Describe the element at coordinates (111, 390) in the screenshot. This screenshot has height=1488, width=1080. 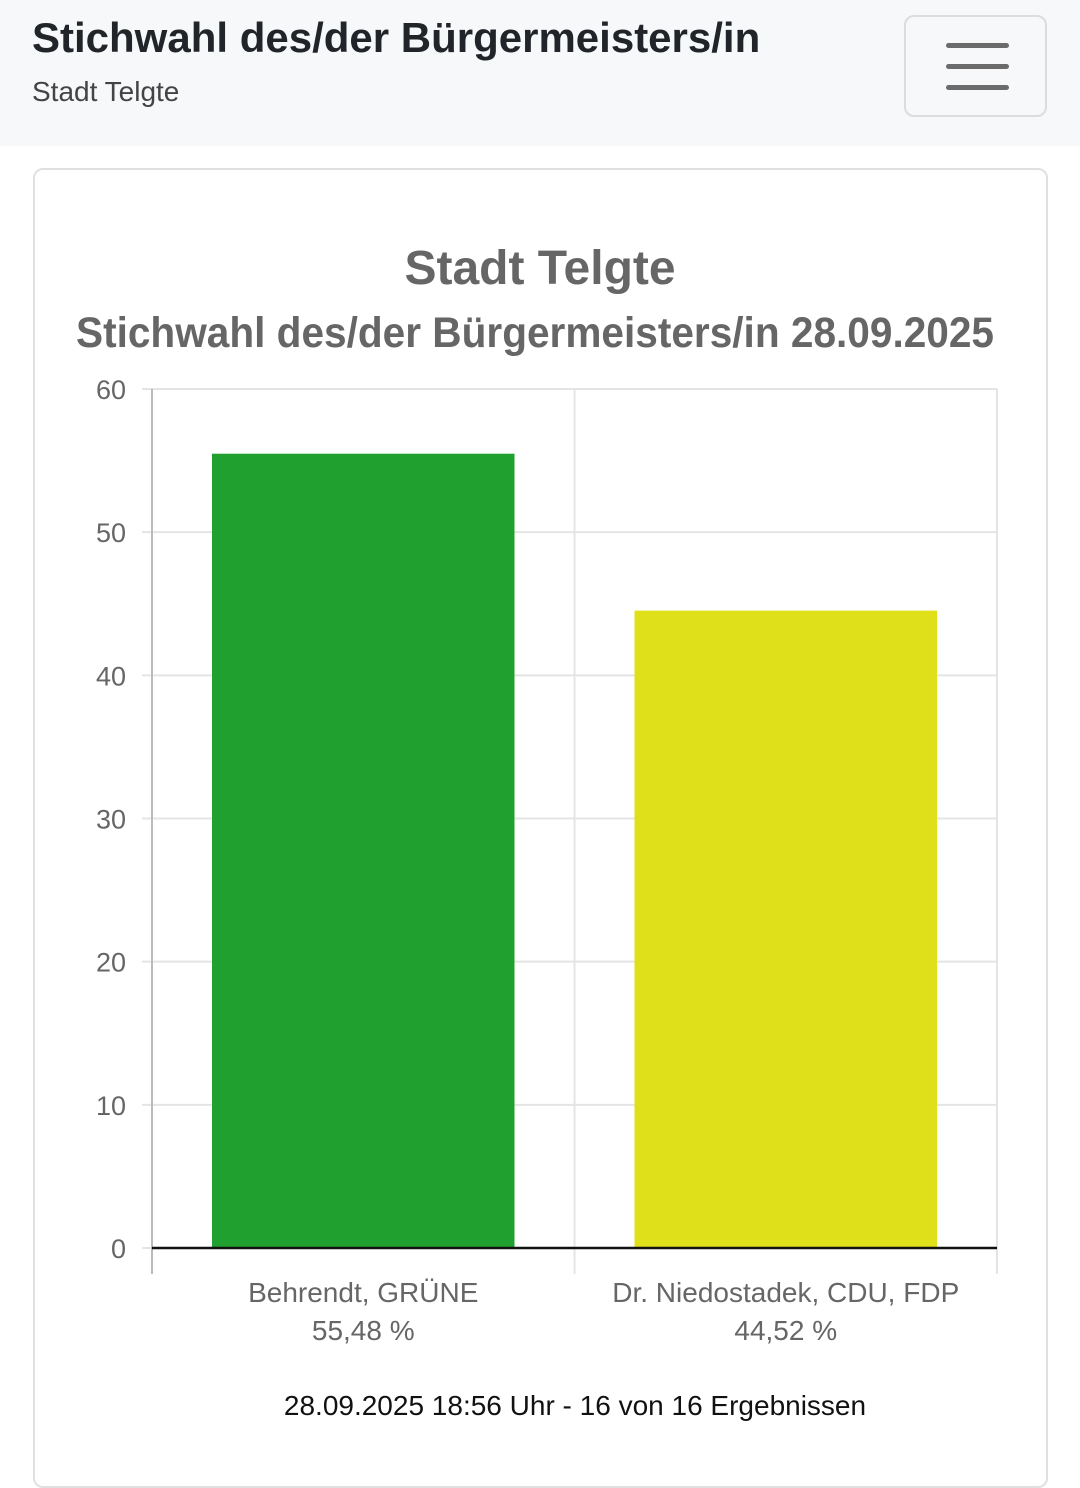
I see `y-tick-label: 60` at that location.